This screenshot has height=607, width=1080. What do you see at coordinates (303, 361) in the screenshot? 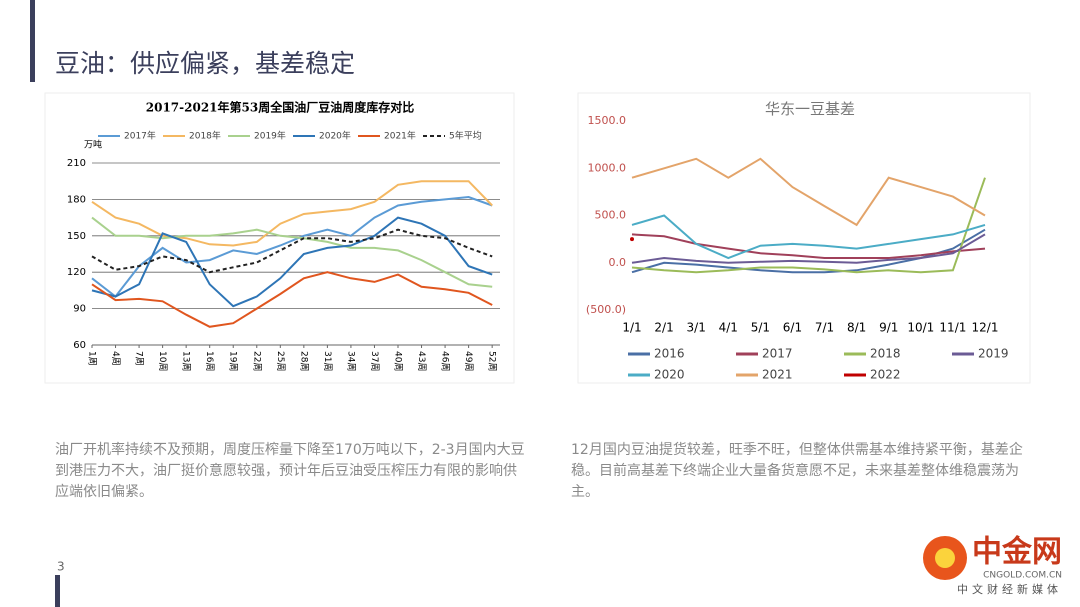
I see `x-tick-label: 28周` at bounding box center [303, 361].